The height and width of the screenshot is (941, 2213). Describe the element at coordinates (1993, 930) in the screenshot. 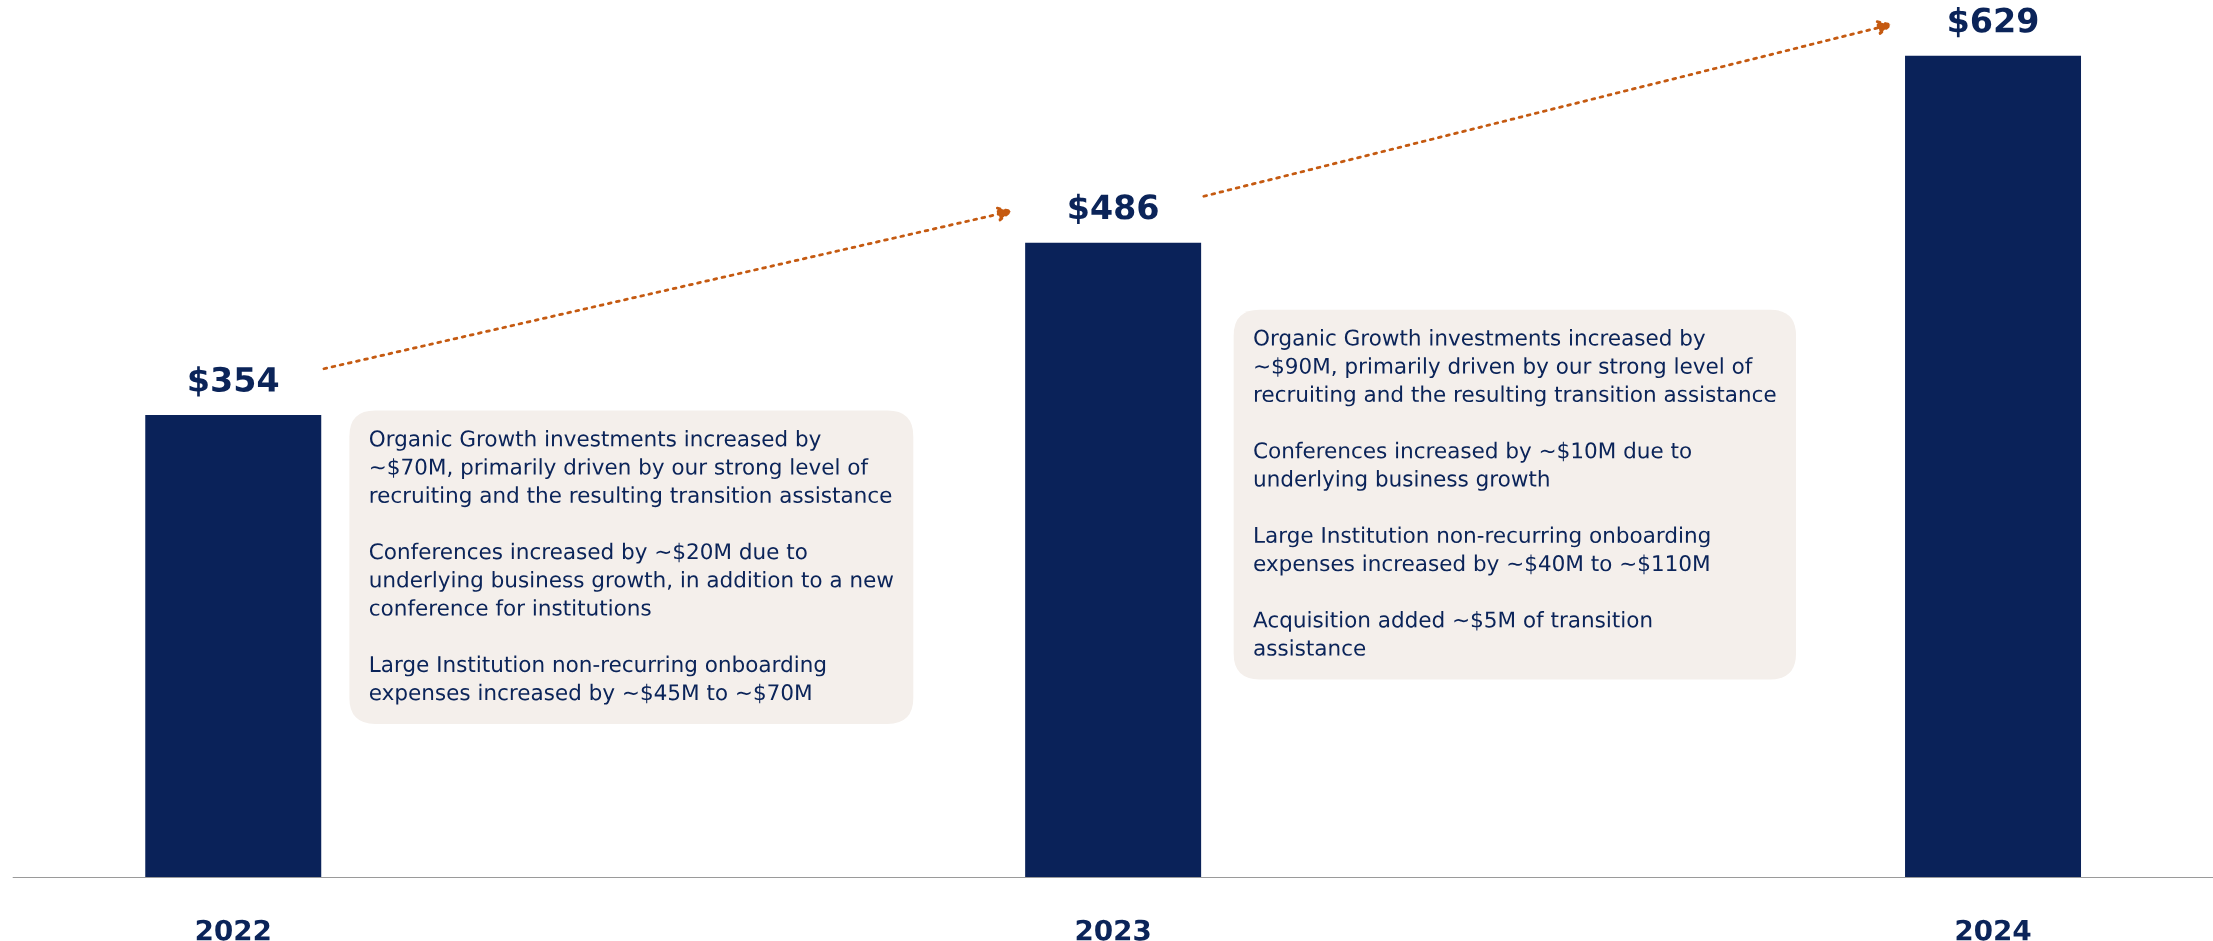

I see `x-tick-label: 2024` at that location.